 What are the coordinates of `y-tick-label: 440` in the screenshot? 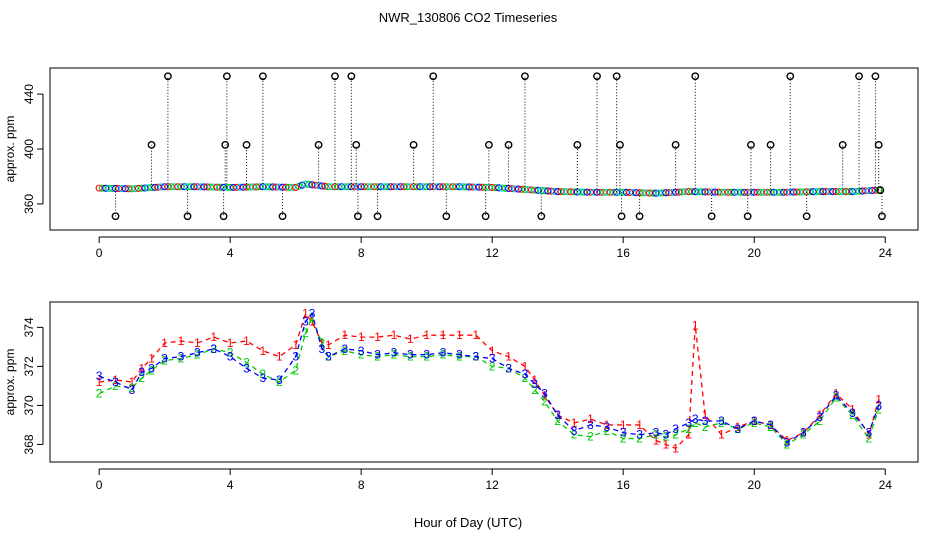 It's located at (29, 94).